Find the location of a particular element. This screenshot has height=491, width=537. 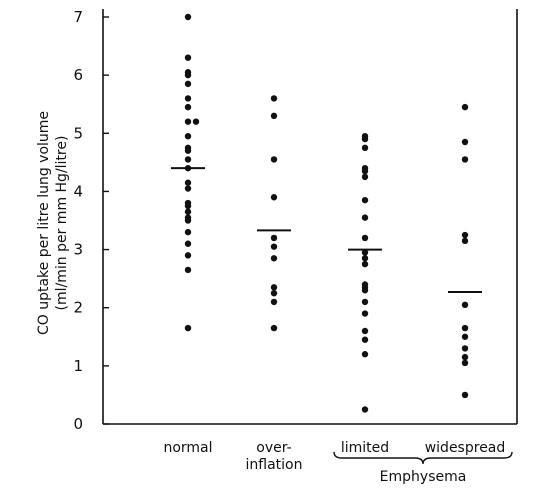

category-label-1-0: over- is located at coordinates (273, 448).